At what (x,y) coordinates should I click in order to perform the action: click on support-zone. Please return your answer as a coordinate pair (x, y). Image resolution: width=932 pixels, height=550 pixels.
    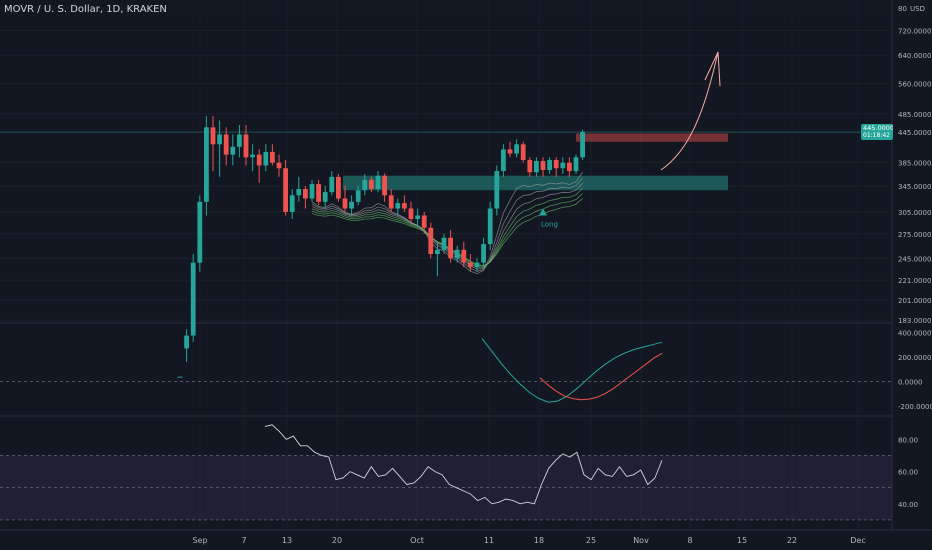
    Looking at the image, I should click on (535, 183).